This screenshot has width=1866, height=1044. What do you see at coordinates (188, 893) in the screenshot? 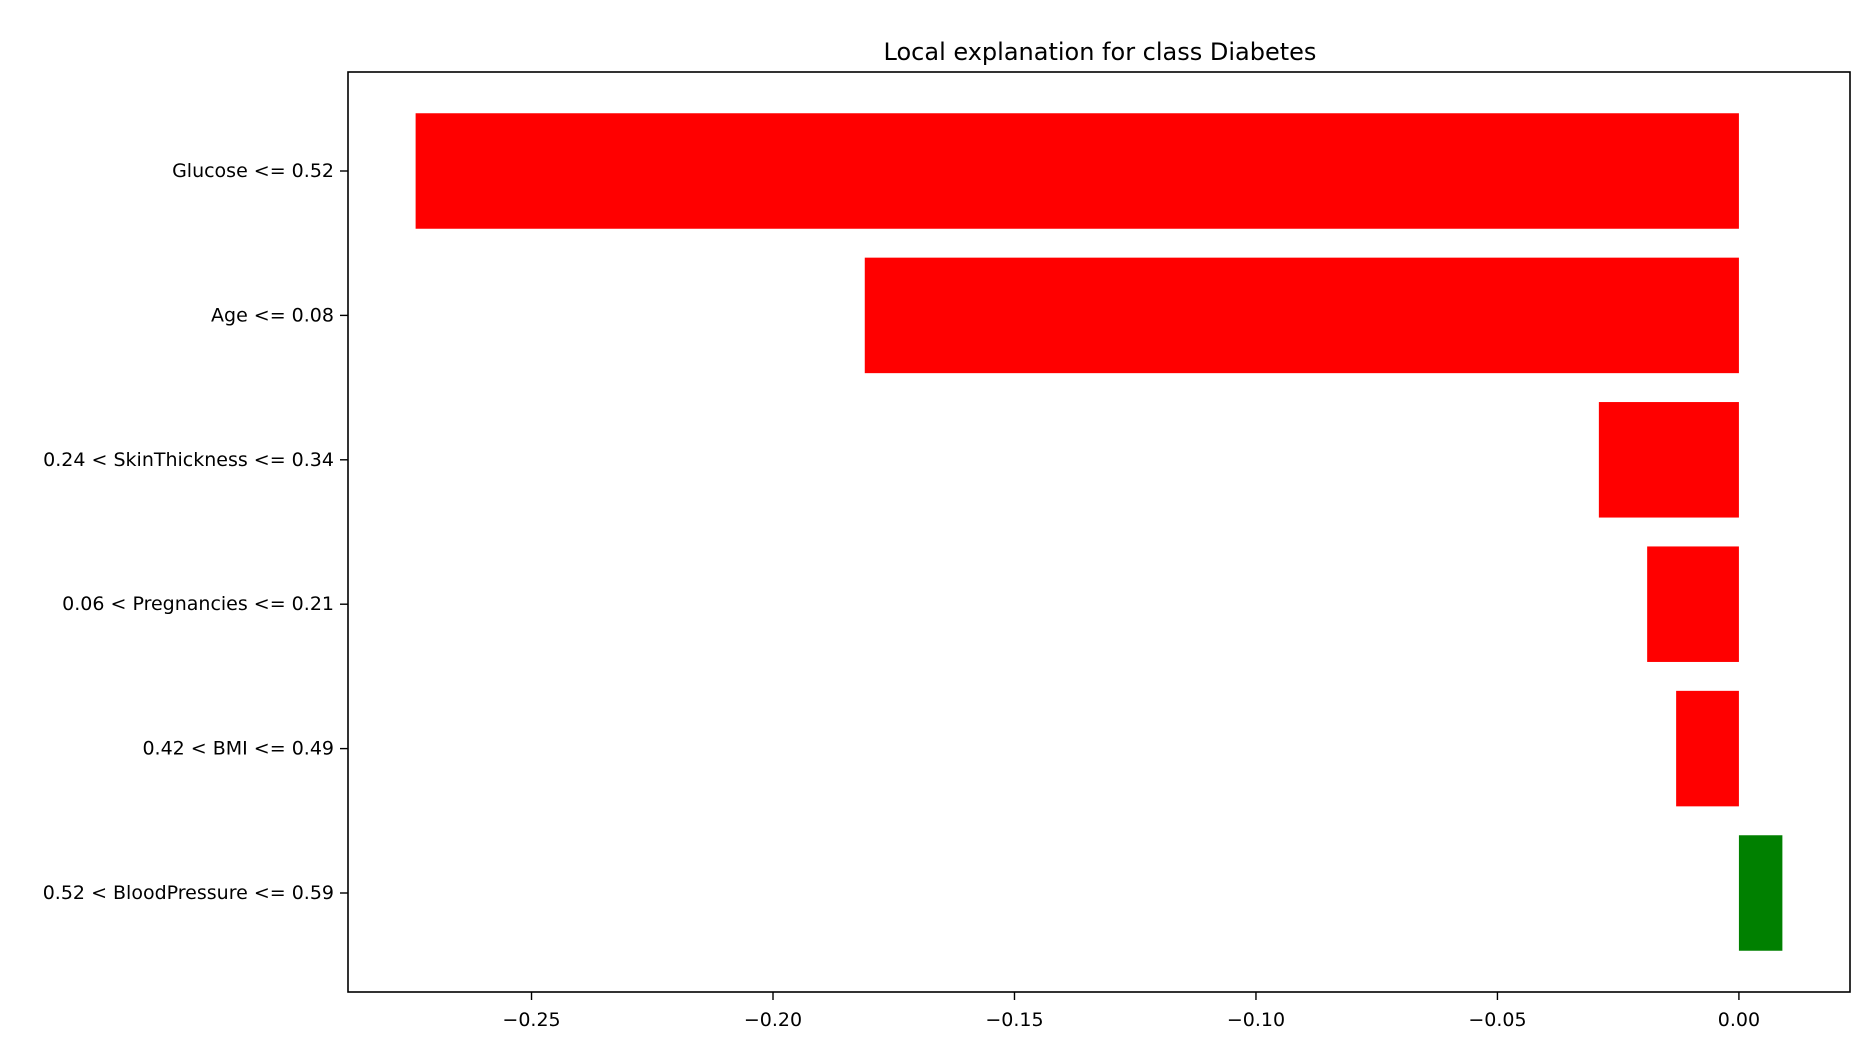
I see `y-tick-label: 0.52 < BloodPressure <= 0.59` at bounding box center [188, 893].